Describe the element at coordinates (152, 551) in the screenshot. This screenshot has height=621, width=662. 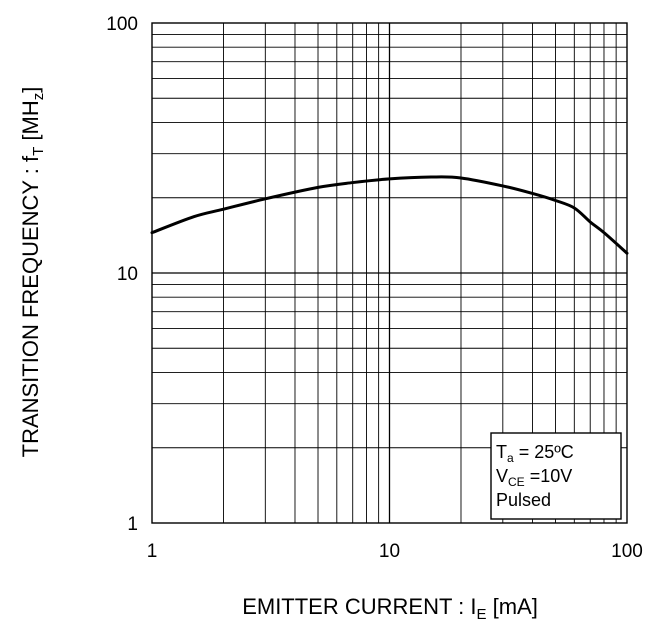
I see `x-tick-label: 1` at that location.